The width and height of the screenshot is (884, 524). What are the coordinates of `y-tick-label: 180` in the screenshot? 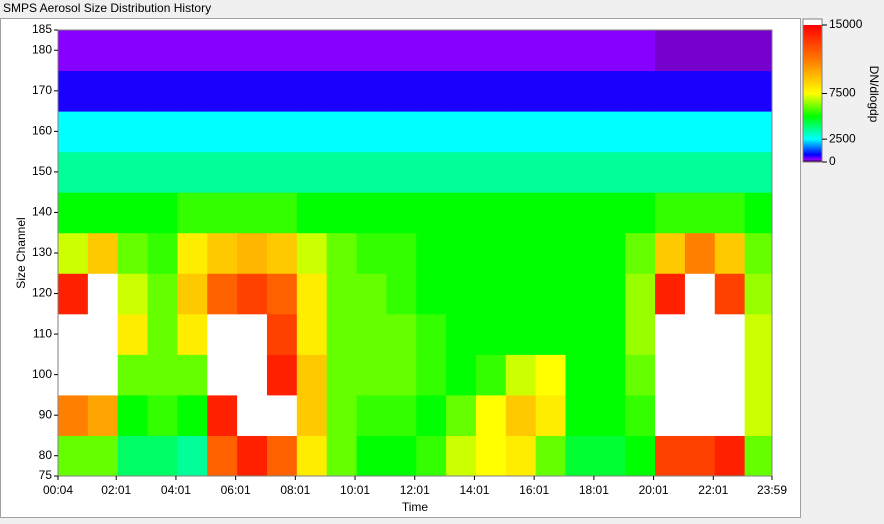 It's located at (42, 49).